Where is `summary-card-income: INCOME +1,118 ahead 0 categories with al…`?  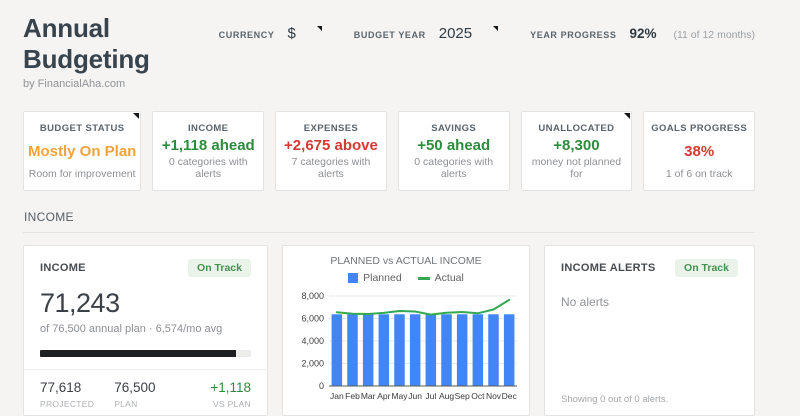
summary-card-income: INCOME +1,118 ahead 0 categories with al… is located at coordinates (208, 151).